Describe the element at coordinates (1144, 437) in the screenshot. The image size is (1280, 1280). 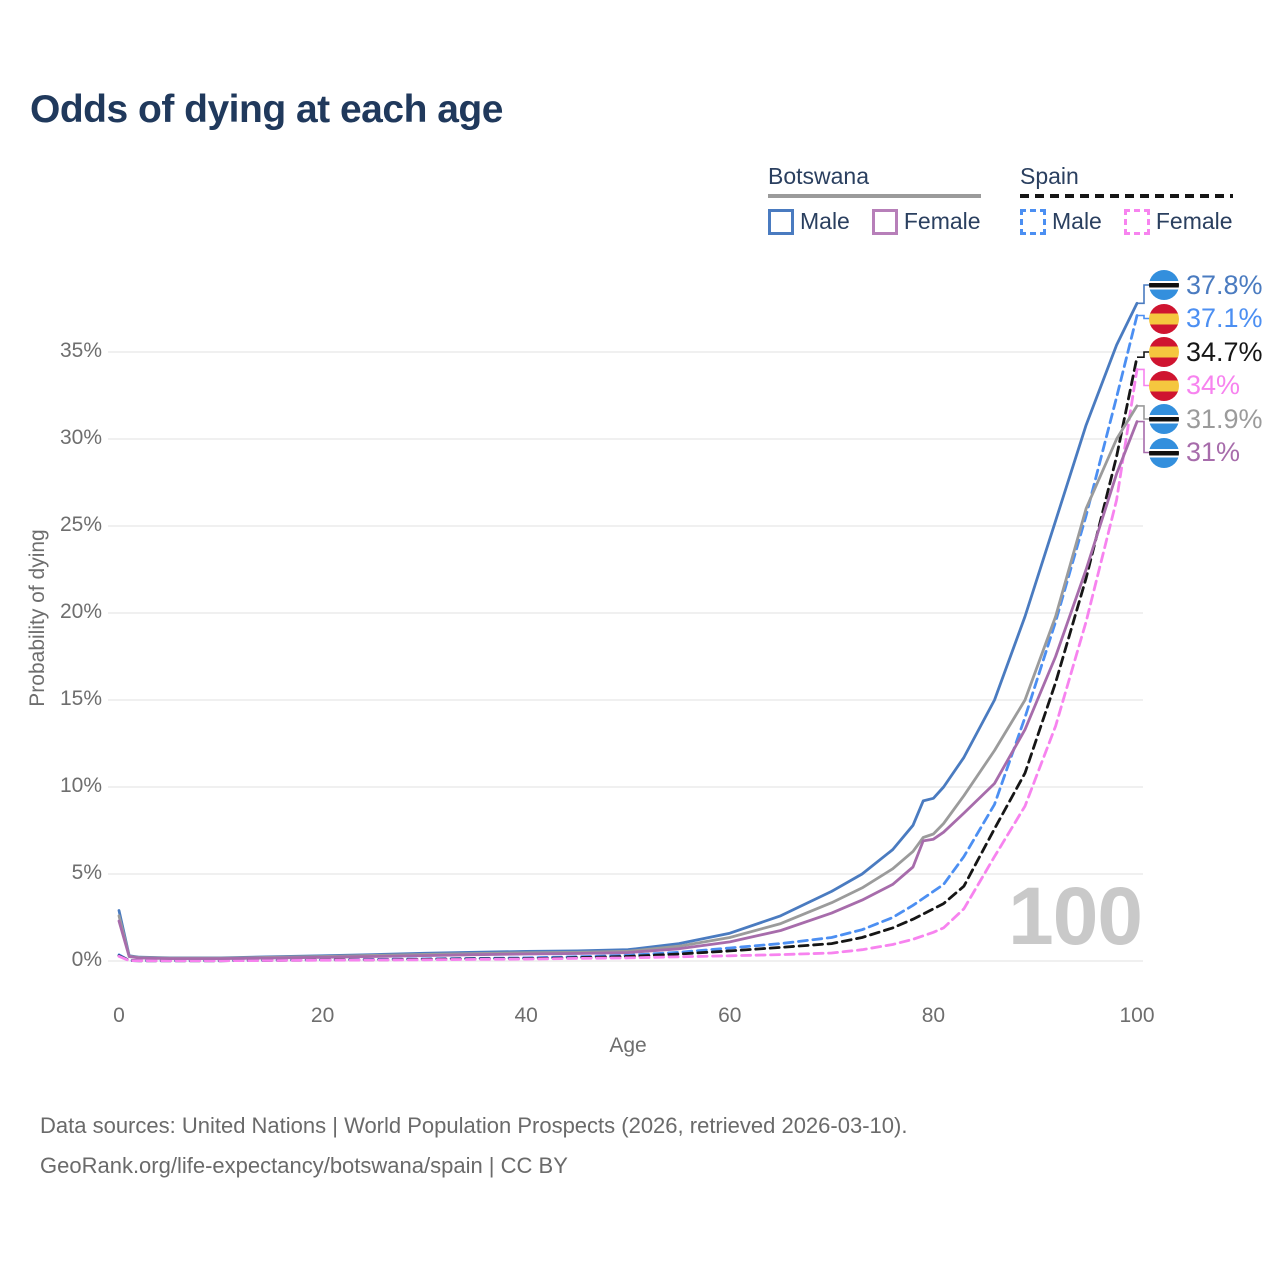
I see `leader-line-botswana-female` at that location.